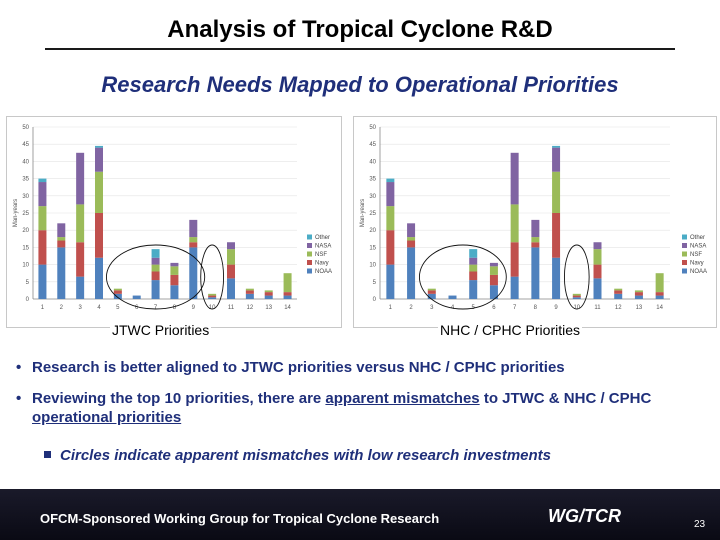 Image resolution: width=720 pixels, height=540 pixels. Describe the element at coordinates (684, 254) in the screenshot. I see `legend-swatch-nsf` at that location.